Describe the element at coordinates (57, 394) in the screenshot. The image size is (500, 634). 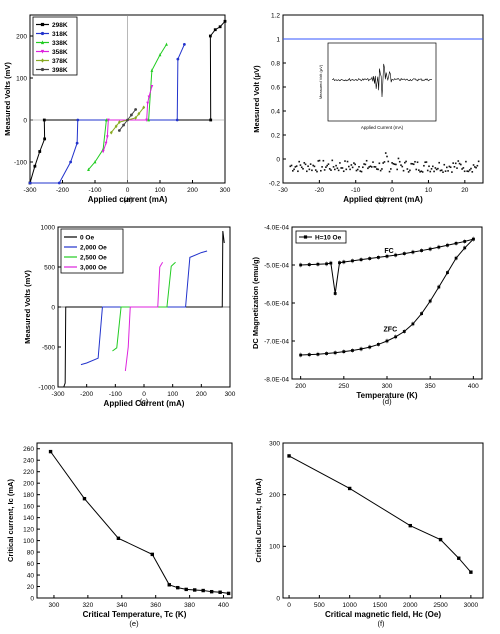
I see `x-tick-label: -300` at that location.